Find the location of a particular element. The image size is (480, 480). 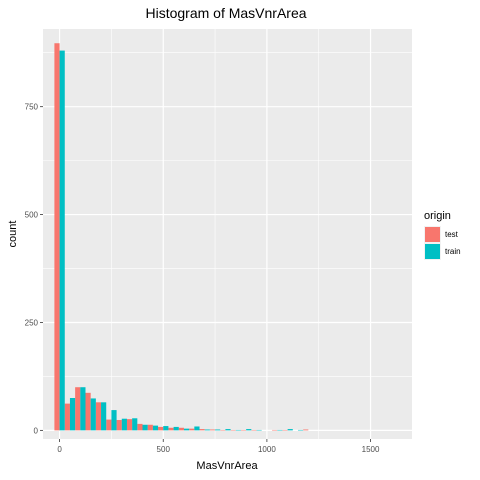

x-tick-label: 500 is located at coordinates (164, 449).